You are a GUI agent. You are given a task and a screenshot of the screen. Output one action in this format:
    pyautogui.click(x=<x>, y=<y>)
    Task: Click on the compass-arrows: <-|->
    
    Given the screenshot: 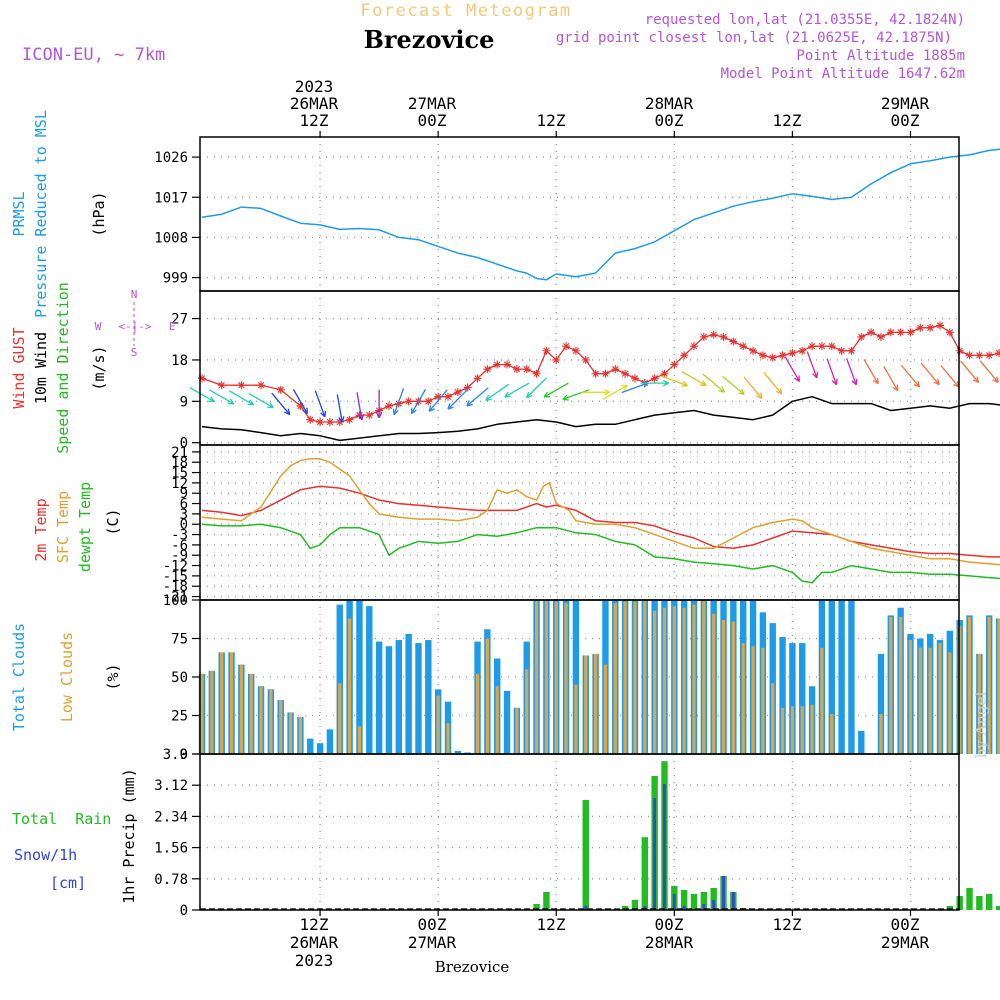 What is the action you would take?
    pyautogui.click(x=134, y=326)
    